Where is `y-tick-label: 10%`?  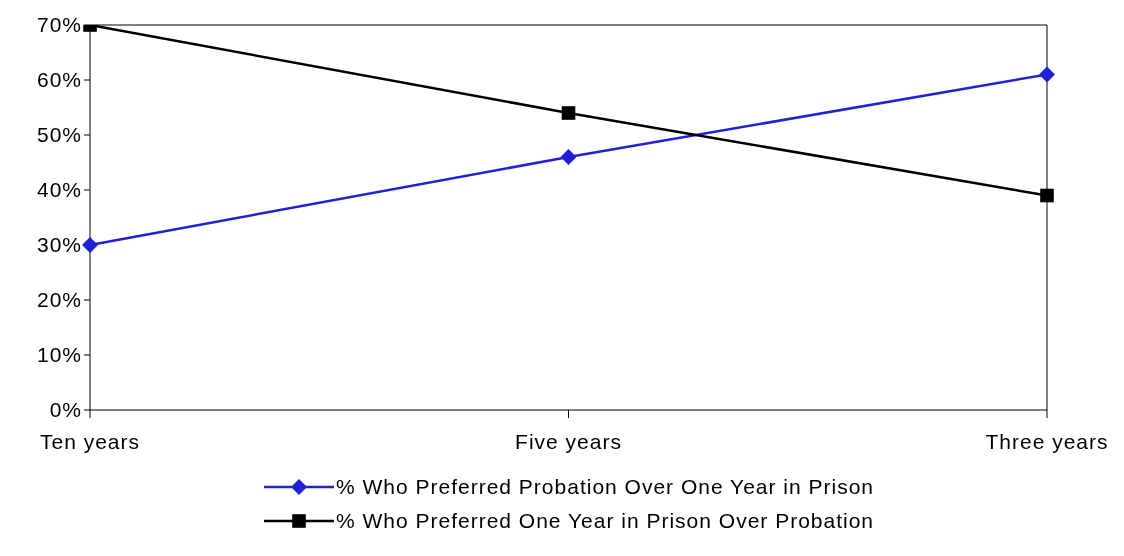
y-tick-label: 10% is located at coordinates (59, 355).